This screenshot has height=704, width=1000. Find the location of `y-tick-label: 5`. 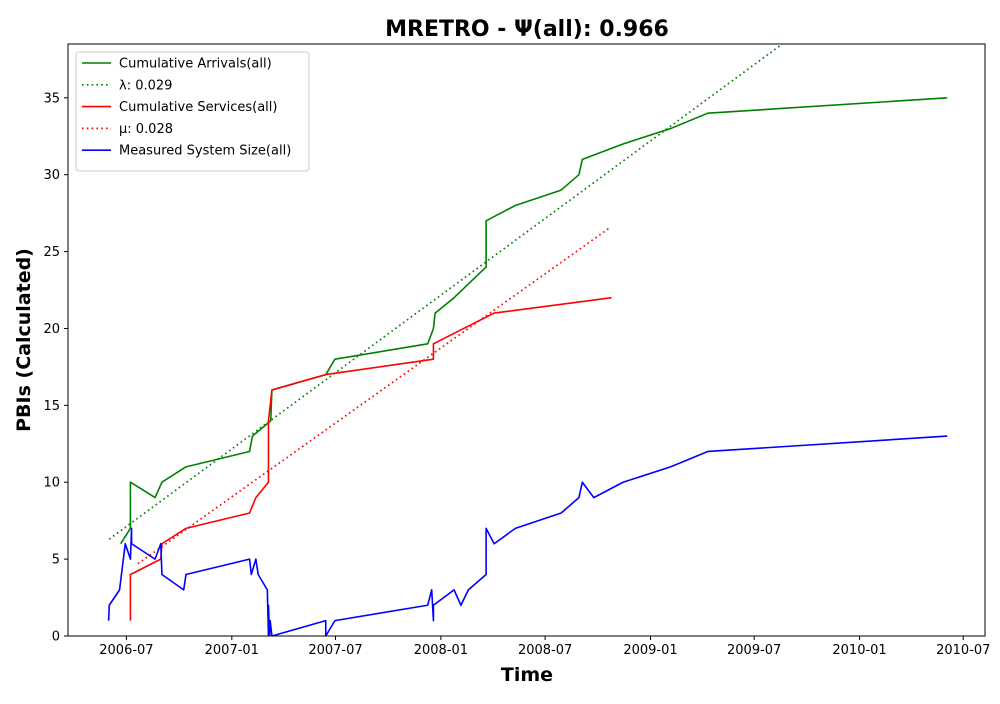

y-tick-label: 5 is located at coordinates (56, 560).